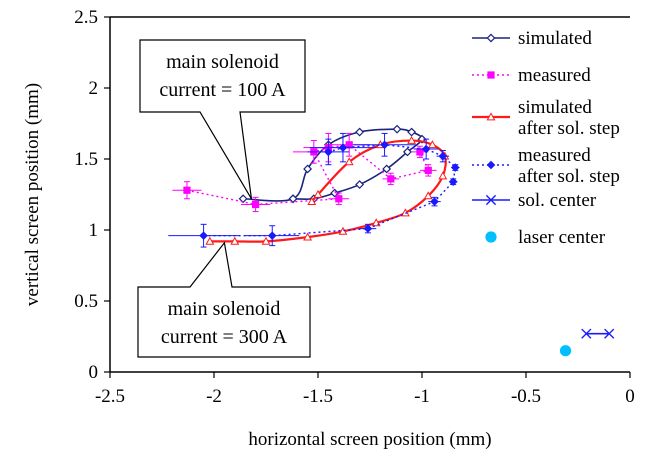 The width and height of the screenshot is (660, 460). Describe the element at coordinates (630, 396) in the screenshot. I see `x-tick-label: 0` at that location.